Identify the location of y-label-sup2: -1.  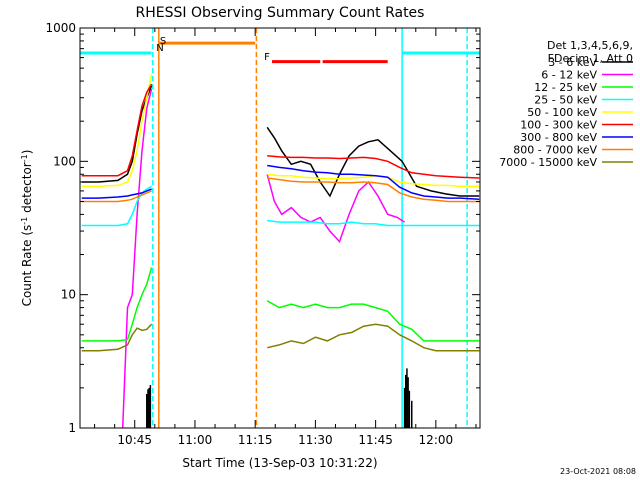
(24, 158).